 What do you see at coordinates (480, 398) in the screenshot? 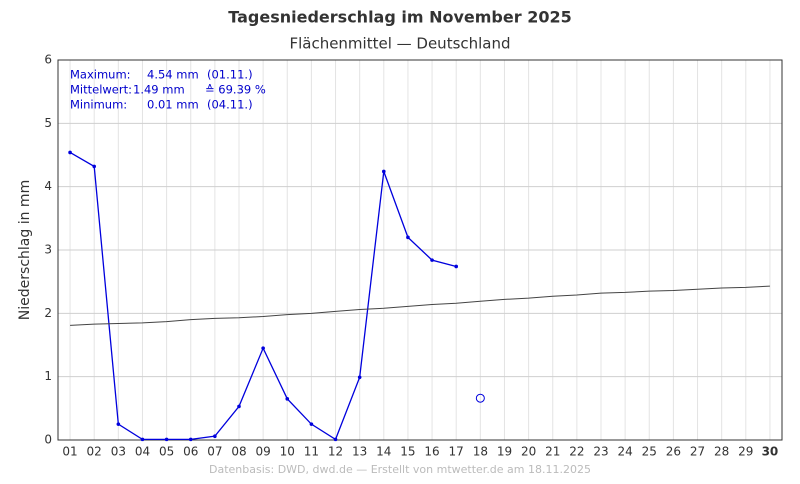
I see `marker` at bounding box center [480, 398].